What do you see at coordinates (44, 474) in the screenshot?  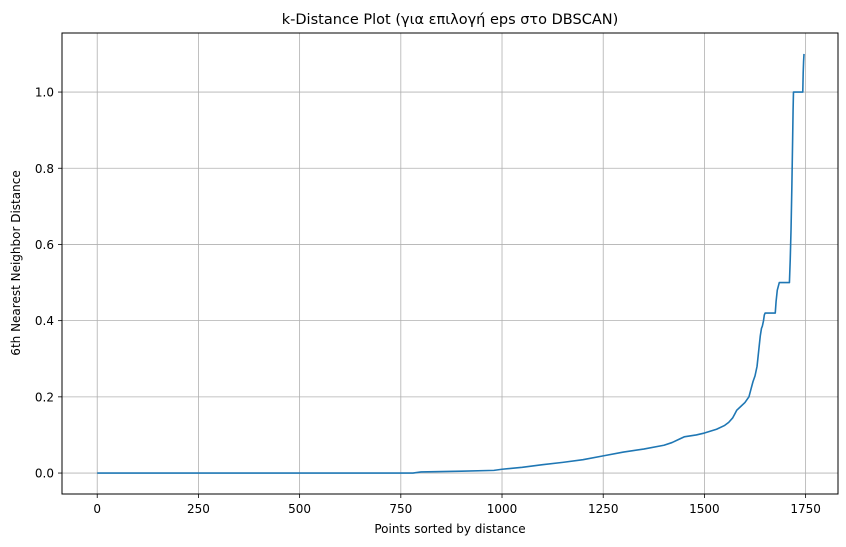 I see `y-tick-label: 0.0` at bounding box center [44, 474].